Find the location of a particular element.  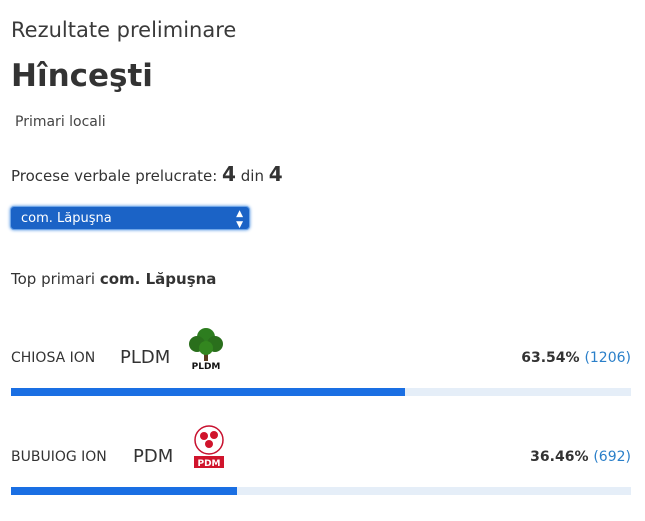

party-name: PDM is located at coordinates (153, 456).